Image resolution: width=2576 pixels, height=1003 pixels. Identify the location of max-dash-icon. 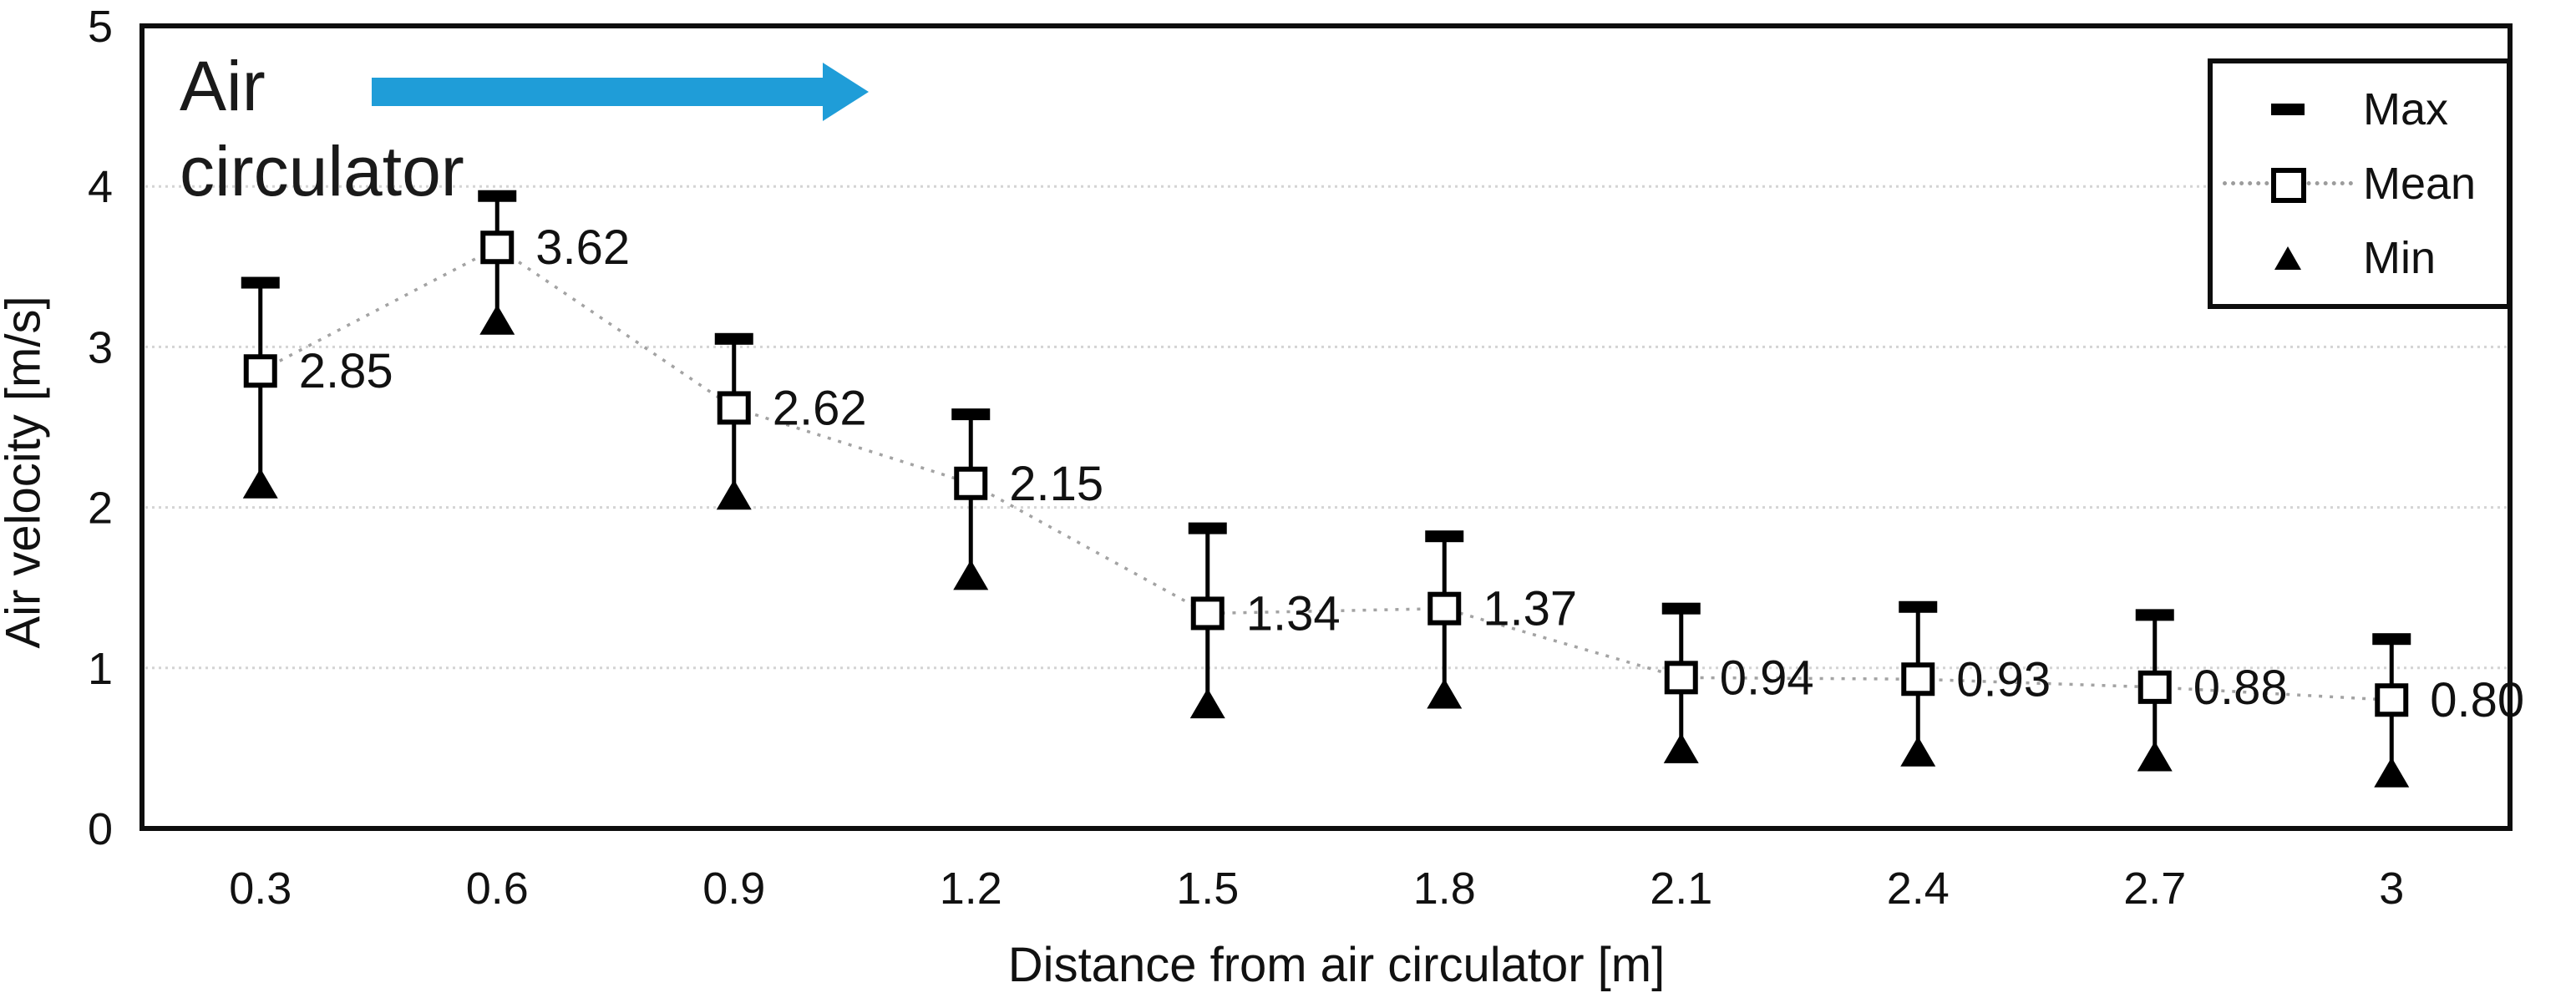
(2288, 109).